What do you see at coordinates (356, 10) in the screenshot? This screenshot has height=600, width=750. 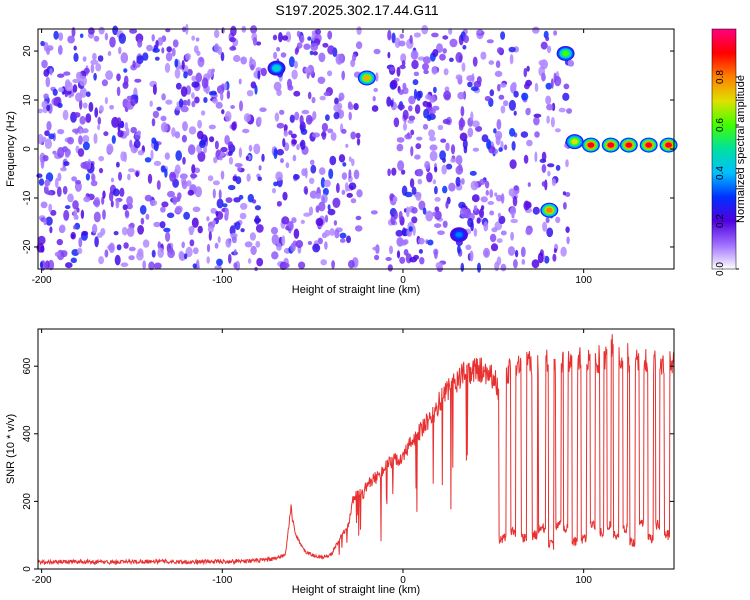 I see `chart-title: S197.2025.302.17.44.G11` at bounding box center [356, 10].